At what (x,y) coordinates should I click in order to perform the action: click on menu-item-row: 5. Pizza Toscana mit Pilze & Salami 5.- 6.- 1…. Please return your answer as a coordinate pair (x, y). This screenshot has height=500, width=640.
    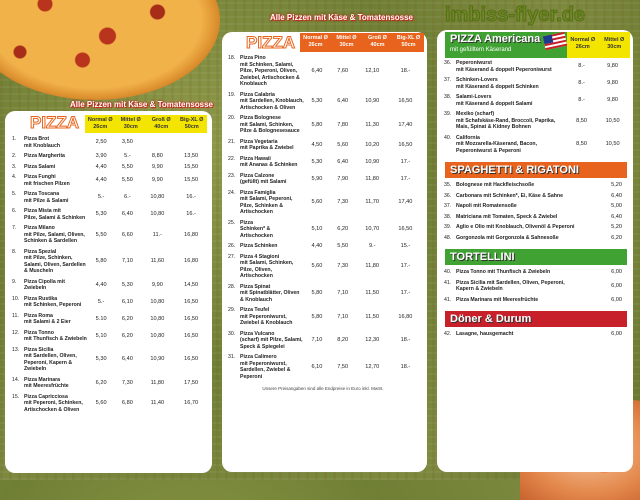
    Looking at the image, I should click on (108, 197).